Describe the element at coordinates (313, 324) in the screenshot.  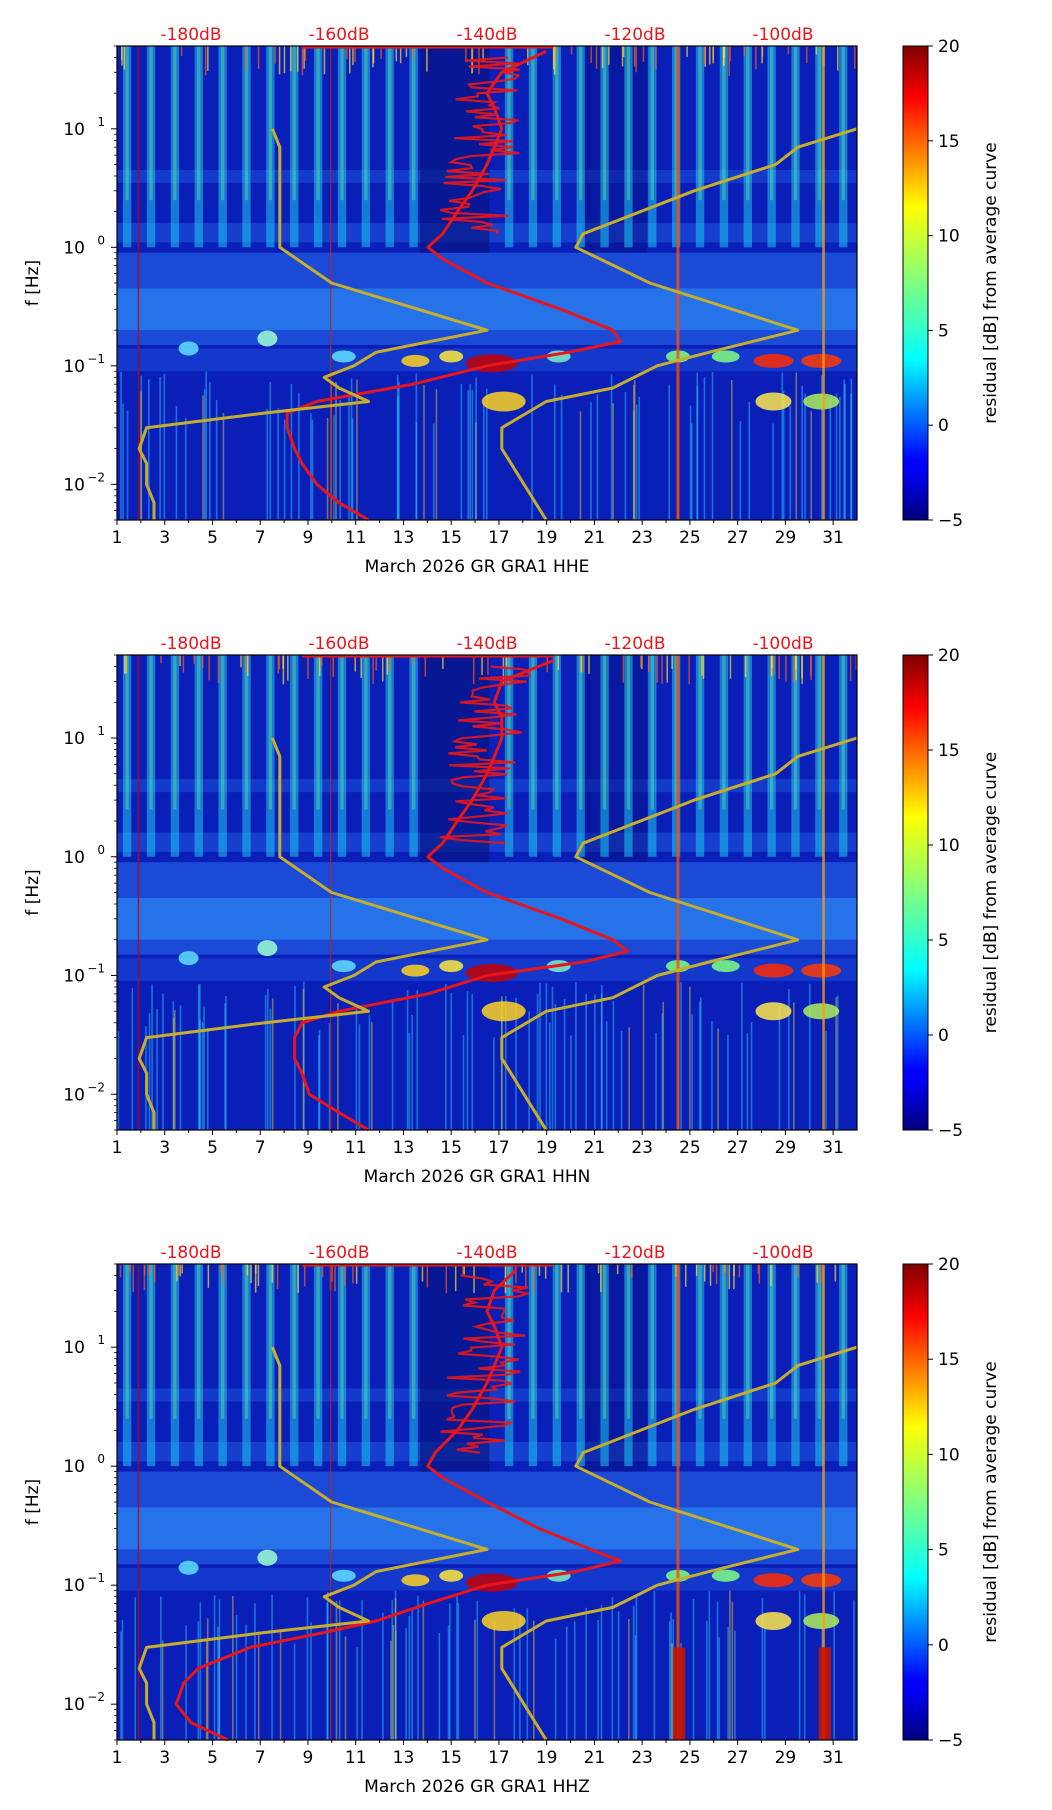
I see `noise-model-curve` at that location.